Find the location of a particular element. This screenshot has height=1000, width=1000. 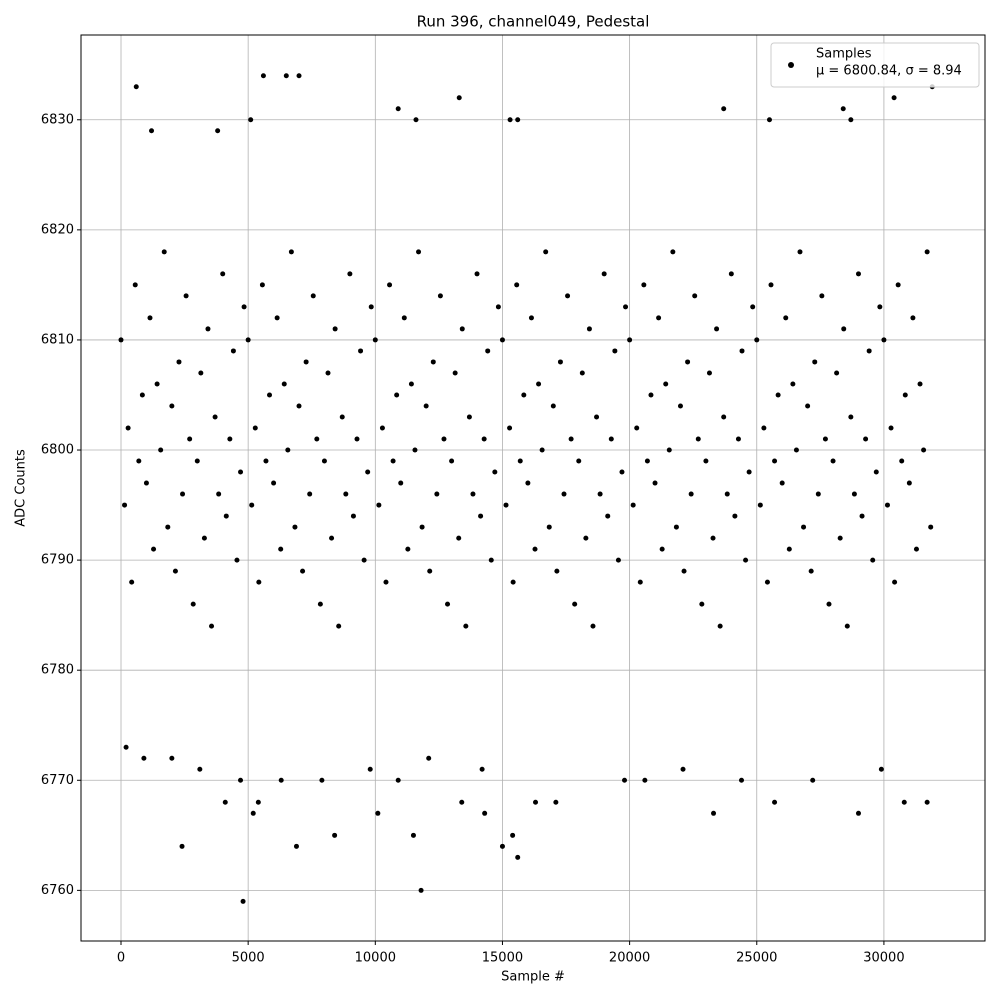

y-tick-label: 6800 is located at coordinates (57, 450).